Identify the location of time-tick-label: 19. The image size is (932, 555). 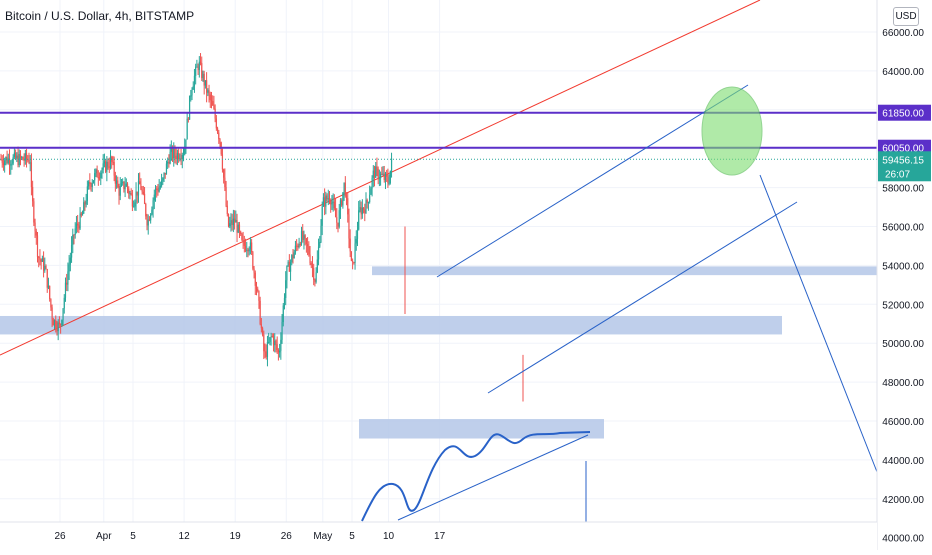
(236, 536).